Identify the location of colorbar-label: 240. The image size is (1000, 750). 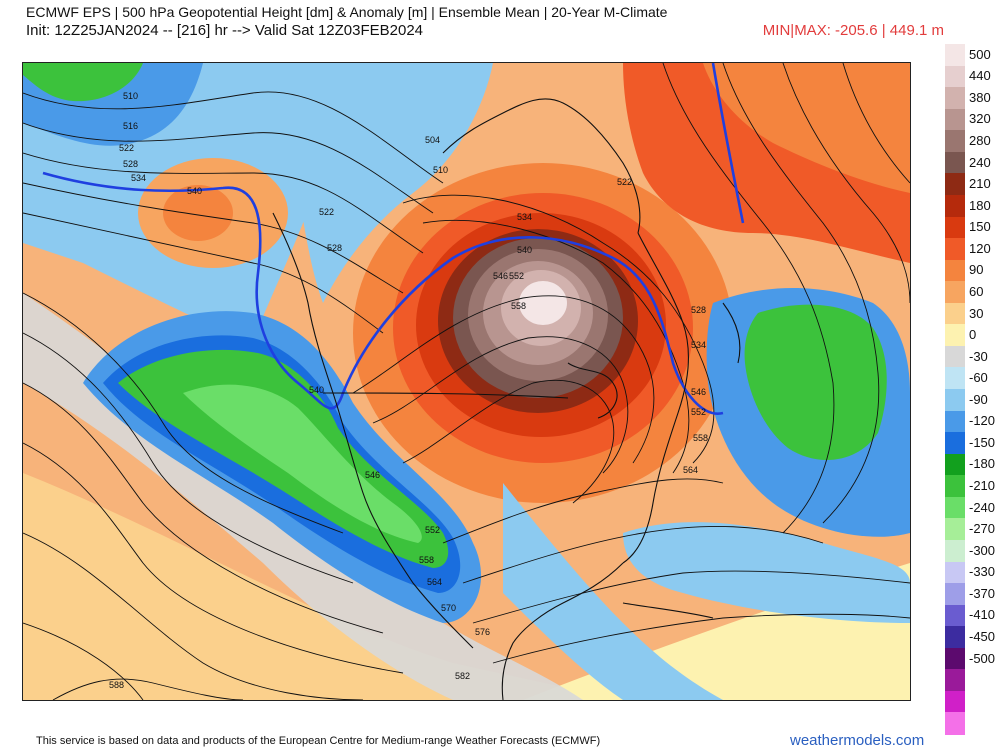
(980, 162).